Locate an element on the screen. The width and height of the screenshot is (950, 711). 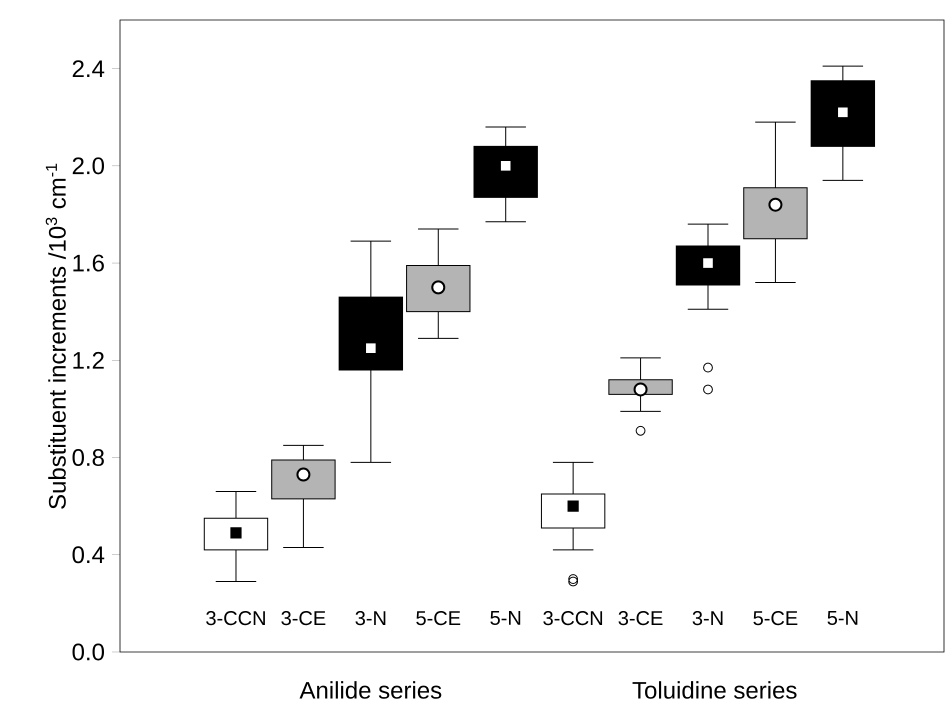
y-tick-label: 0.4 is located at coordinates (88, 555).